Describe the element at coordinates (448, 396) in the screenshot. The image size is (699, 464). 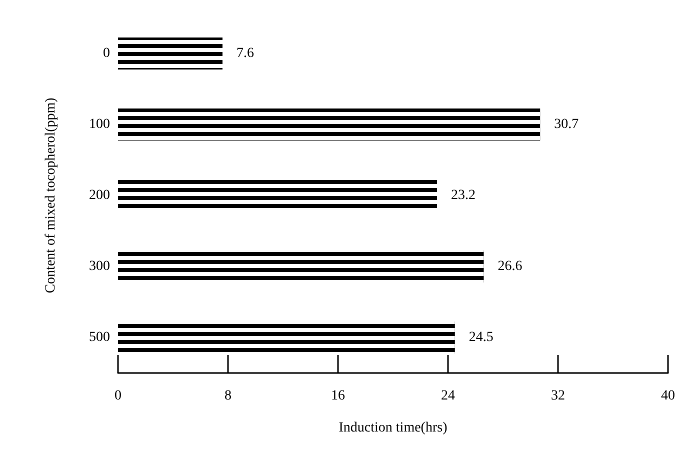
I see `x-tick-label: 24` at that location.